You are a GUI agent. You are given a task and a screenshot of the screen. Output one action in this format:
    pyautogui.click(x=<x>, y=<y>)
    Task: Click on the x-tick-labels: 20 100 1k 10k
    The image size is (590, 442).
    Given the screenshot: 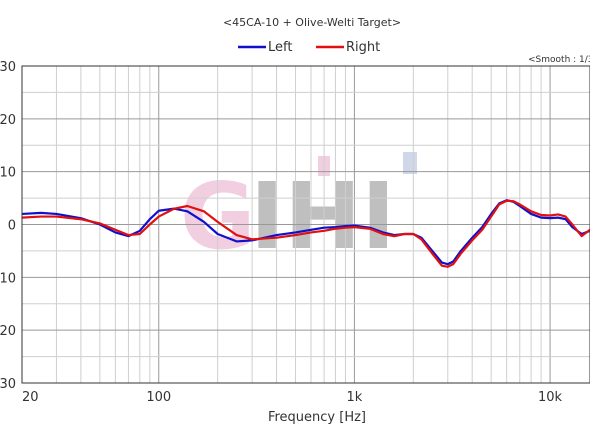 What is the action you would take?
    pyautogui.click(x=292, y=397)
    